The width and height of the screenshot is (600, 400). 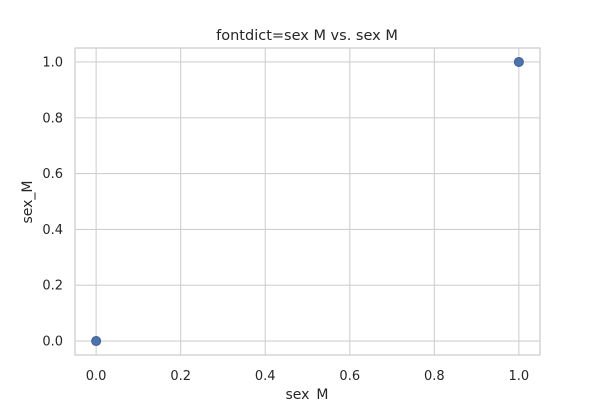 What do you see at coordinates (349, 376) in the screenshot?
I see `x-tick-label: 0.6` at bounding box center [349, 376].